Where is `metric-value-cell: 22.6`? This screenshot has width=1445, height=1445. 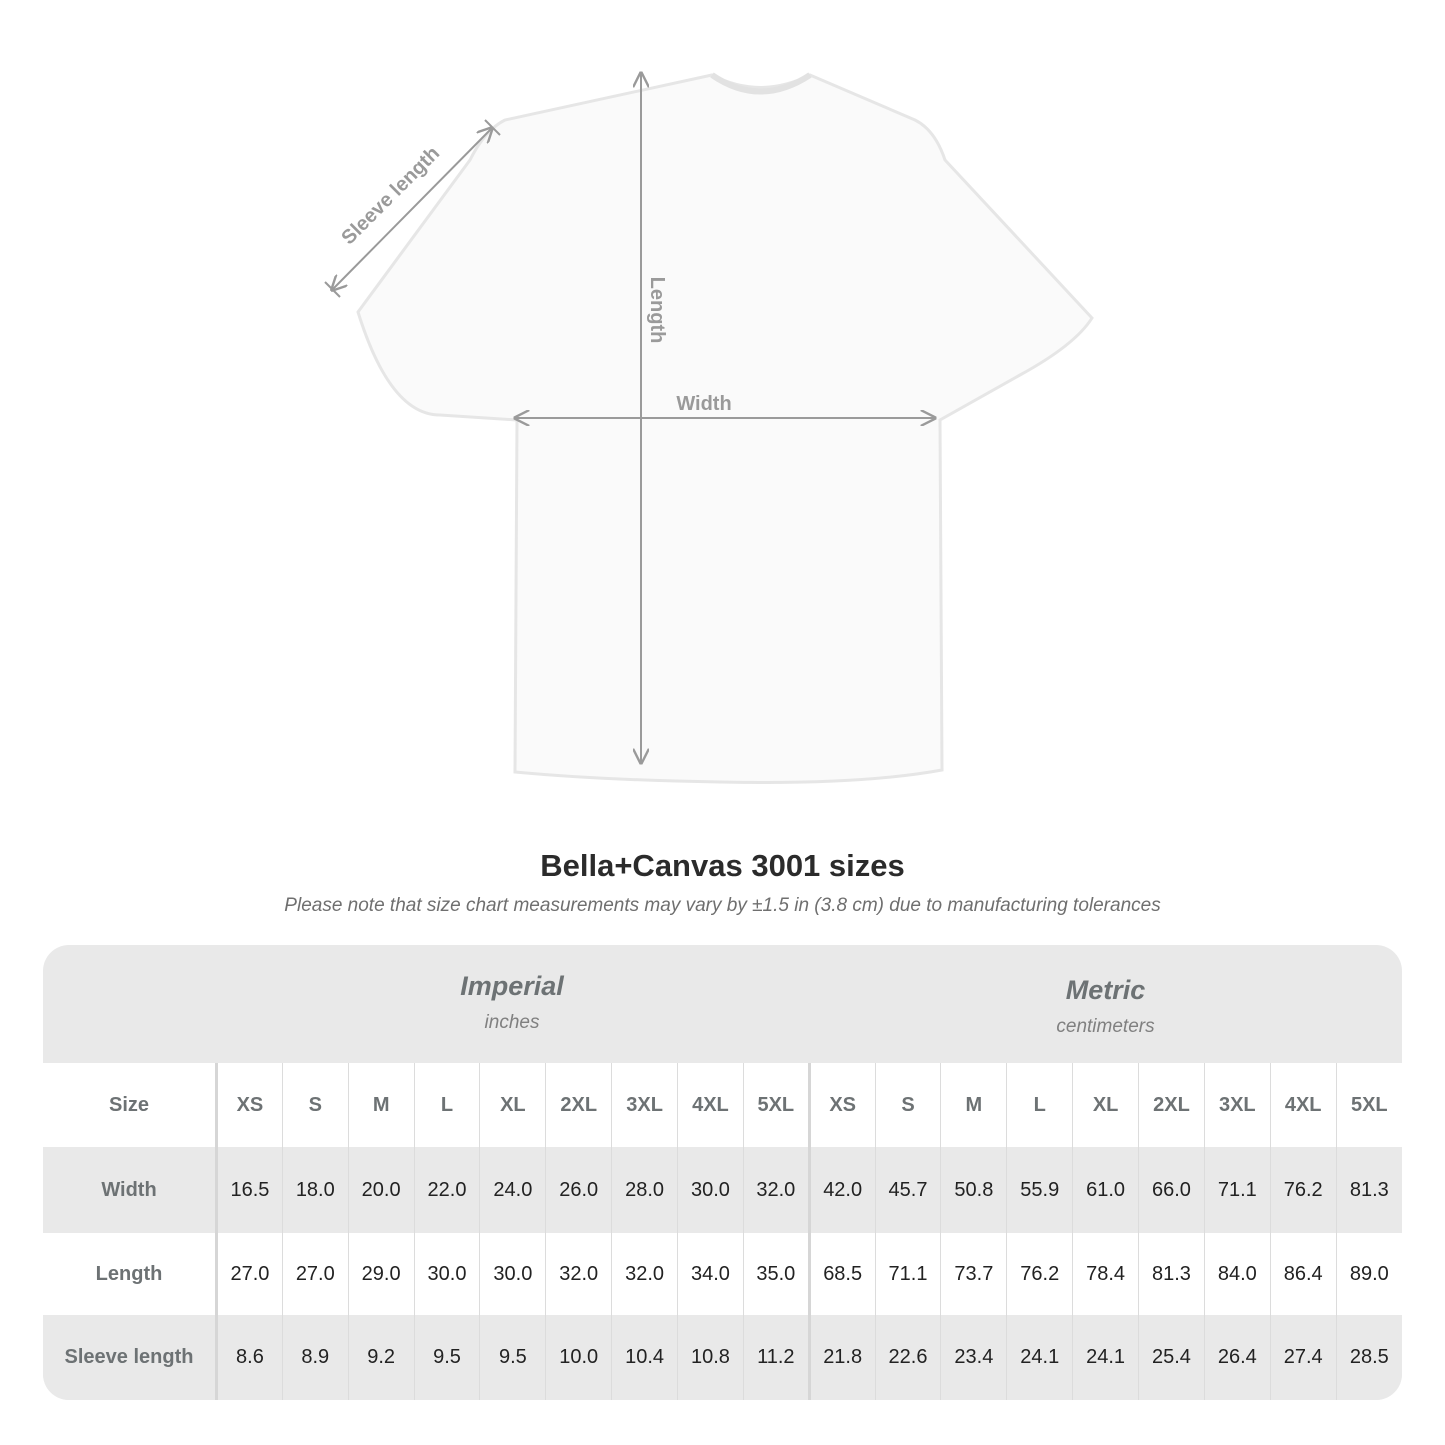 metric-value-cell: 22.6 is located at coordinates (907, 1357).